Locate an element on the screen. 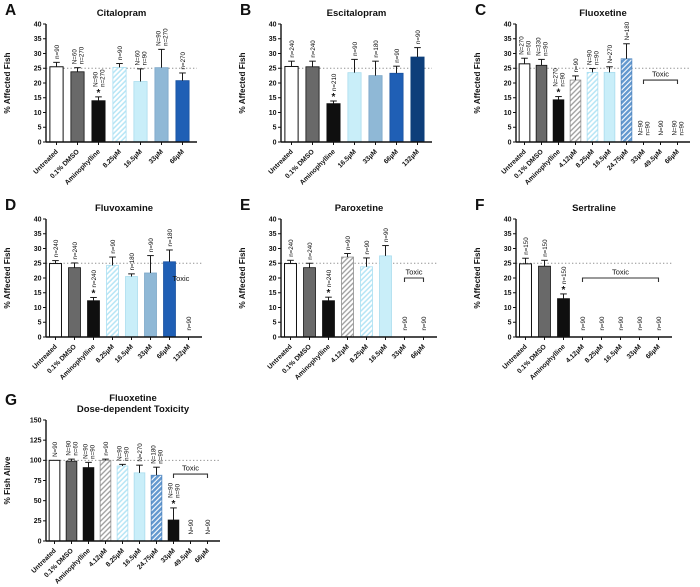 The image size is (700, 587). x-tick-label: Aminophylline is located at coordinates (78, 362).